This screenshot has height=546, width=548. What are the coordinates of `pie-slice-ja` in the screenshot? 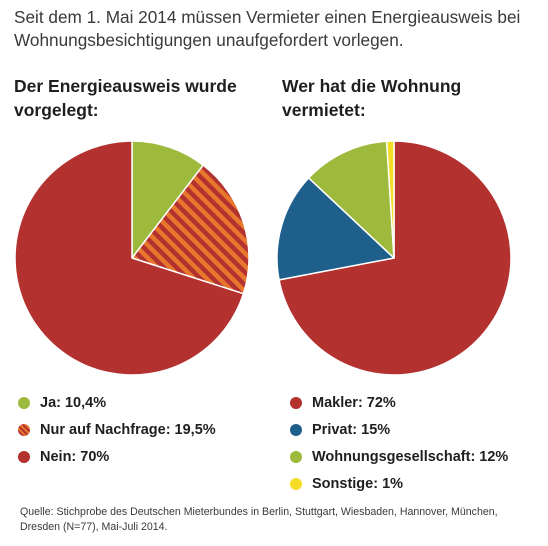 It's located at (167, 199).